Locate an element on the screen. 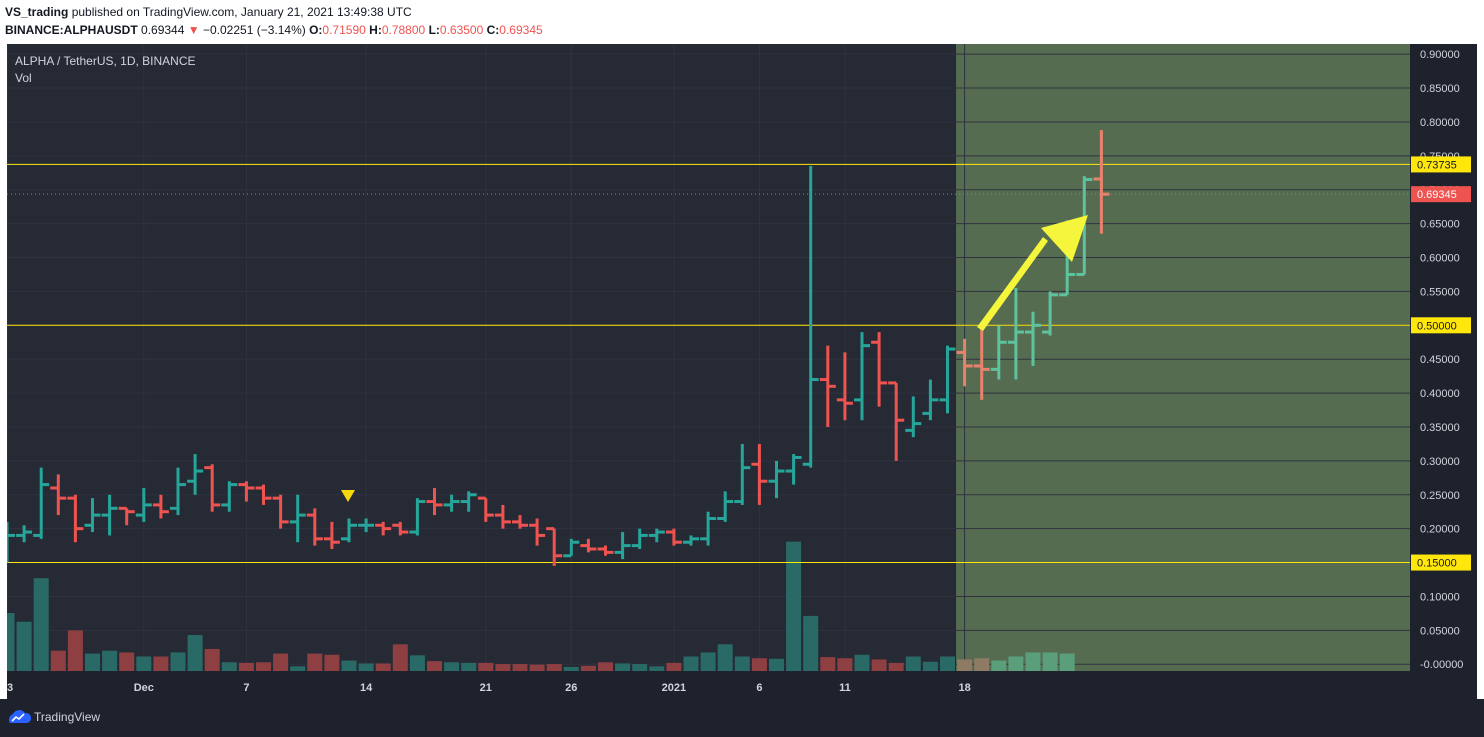 The width and height of the screenshot is (1484, 737). author-name: VS_trading is located at coordinates (37, 12).